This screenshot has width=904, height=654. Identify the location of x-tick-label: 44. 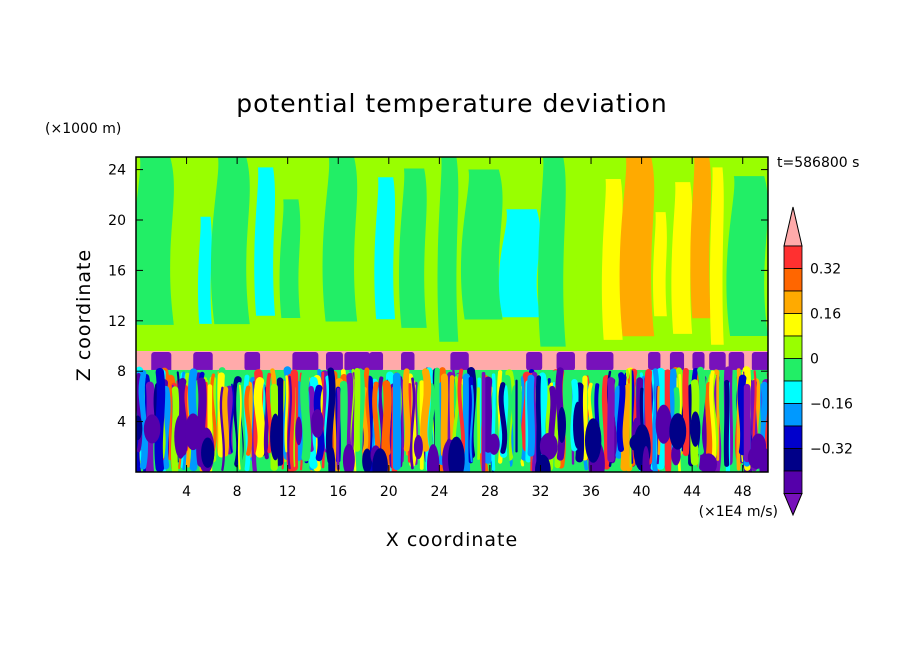
(692, 492).